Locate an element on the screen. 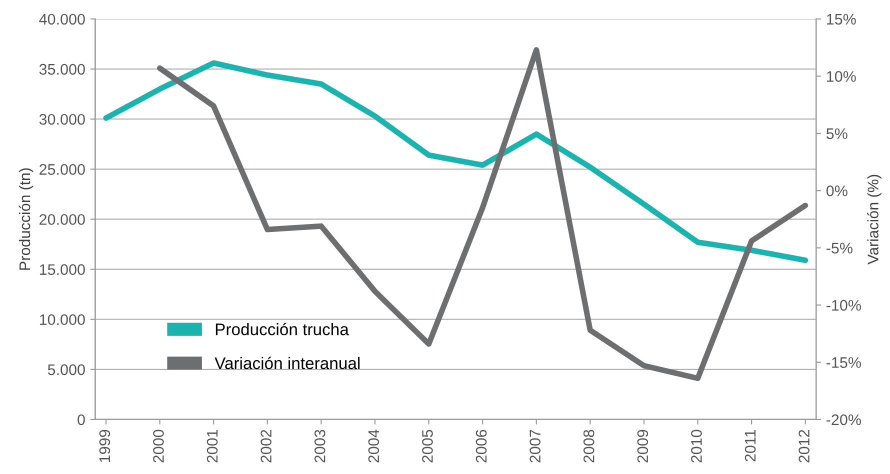  y-tick-label: 15.000 is located at coordinates (62, 269).